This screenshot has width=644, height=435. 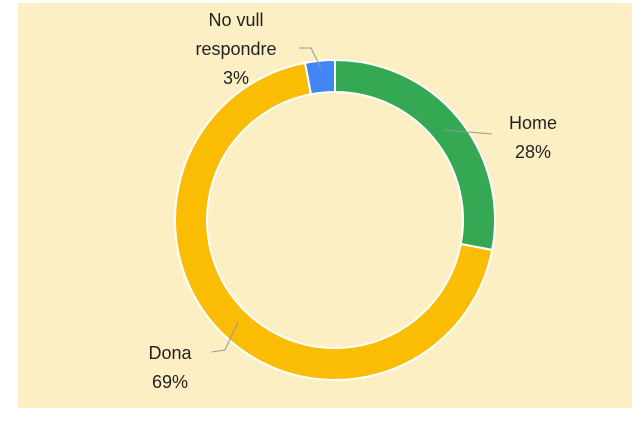 What do you see at coordinates (533, 152) in the screenshot?
I see `slice-value-label: 28%` at bounding box center [533, 152].